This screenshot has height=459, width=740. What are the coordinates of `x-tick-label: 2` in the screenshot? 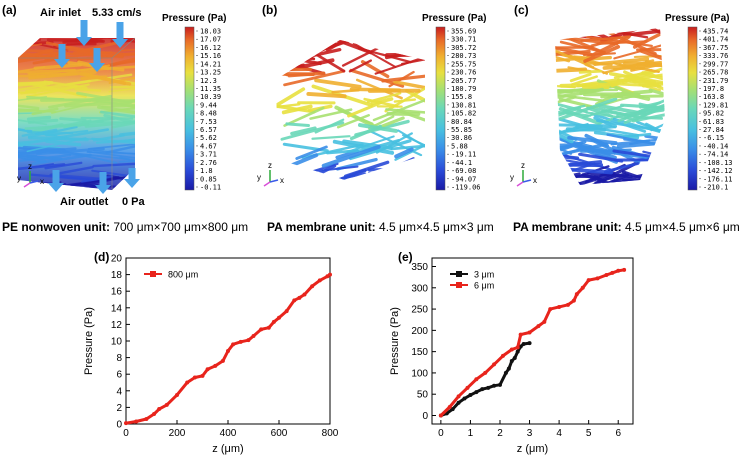 It's located at (500, 433).